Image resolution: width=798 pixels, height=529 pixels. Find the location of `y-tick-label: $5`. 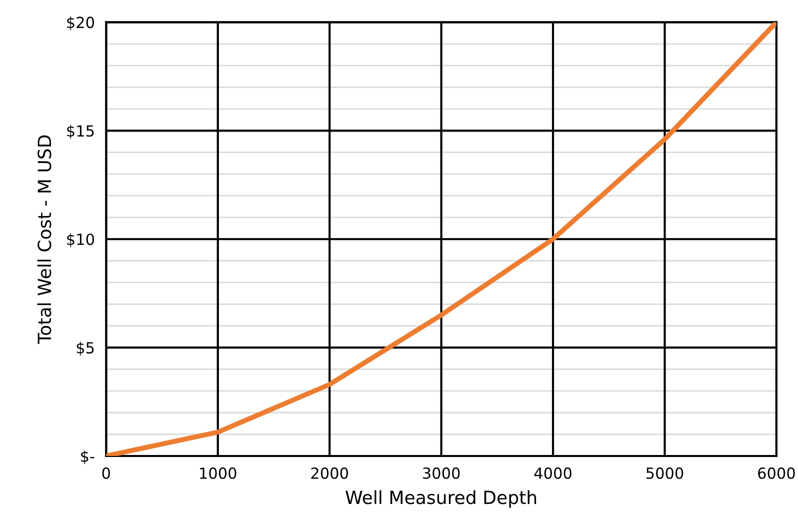

y-tick-label: $5 is located at coordinates (85, 349).